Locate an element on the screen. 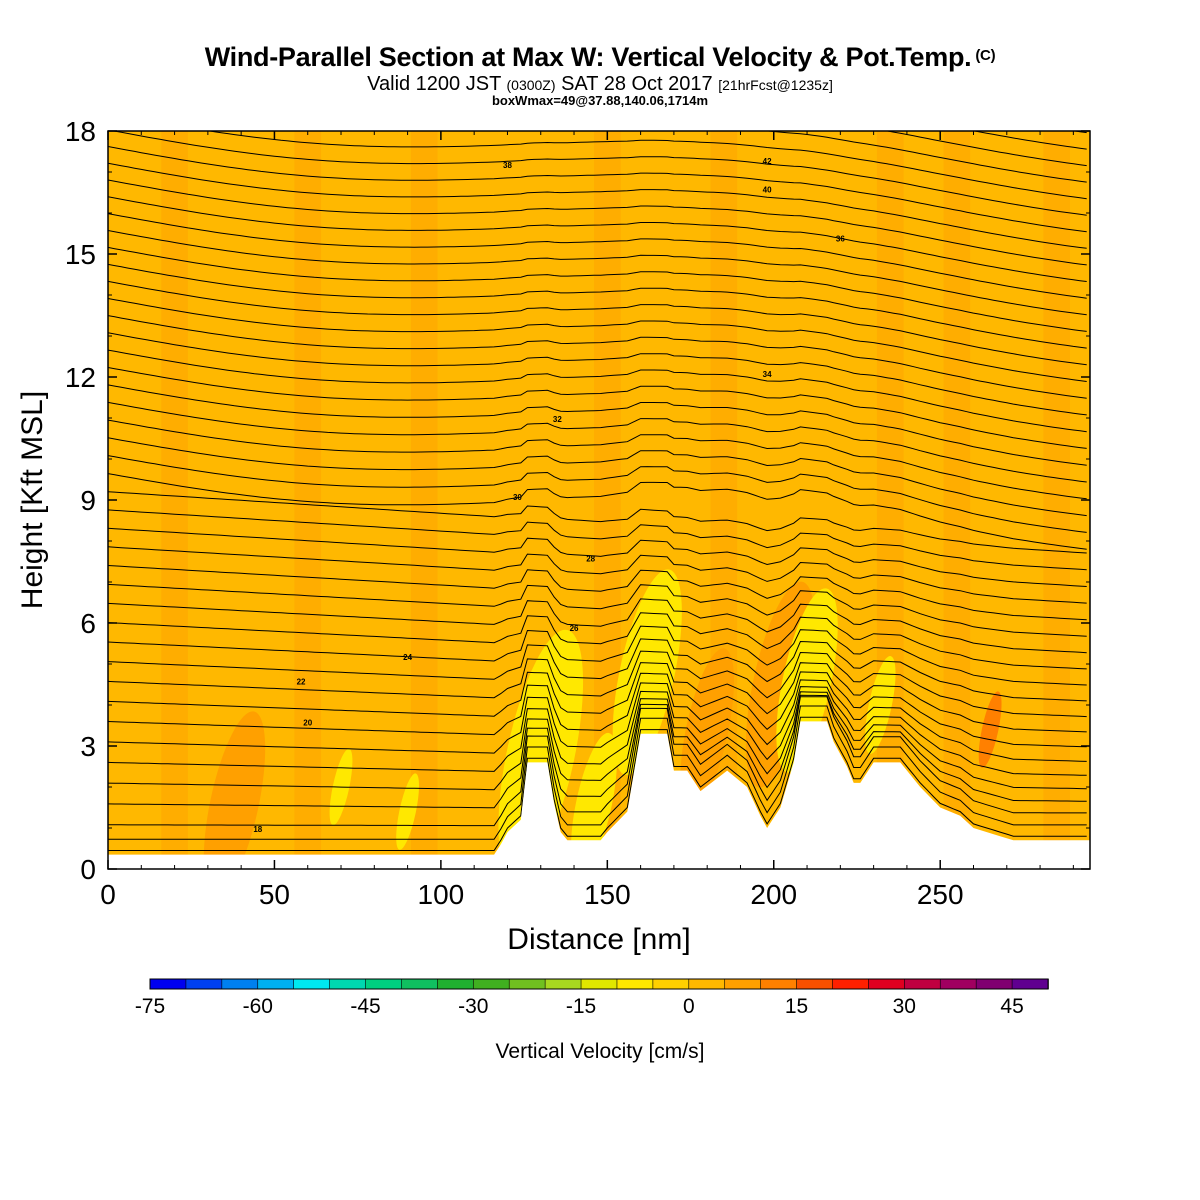 The height and width of the screenshot is (1200, 1200). y-axis-label: Height [Kft MSL] is located at coordinates (32, 500).